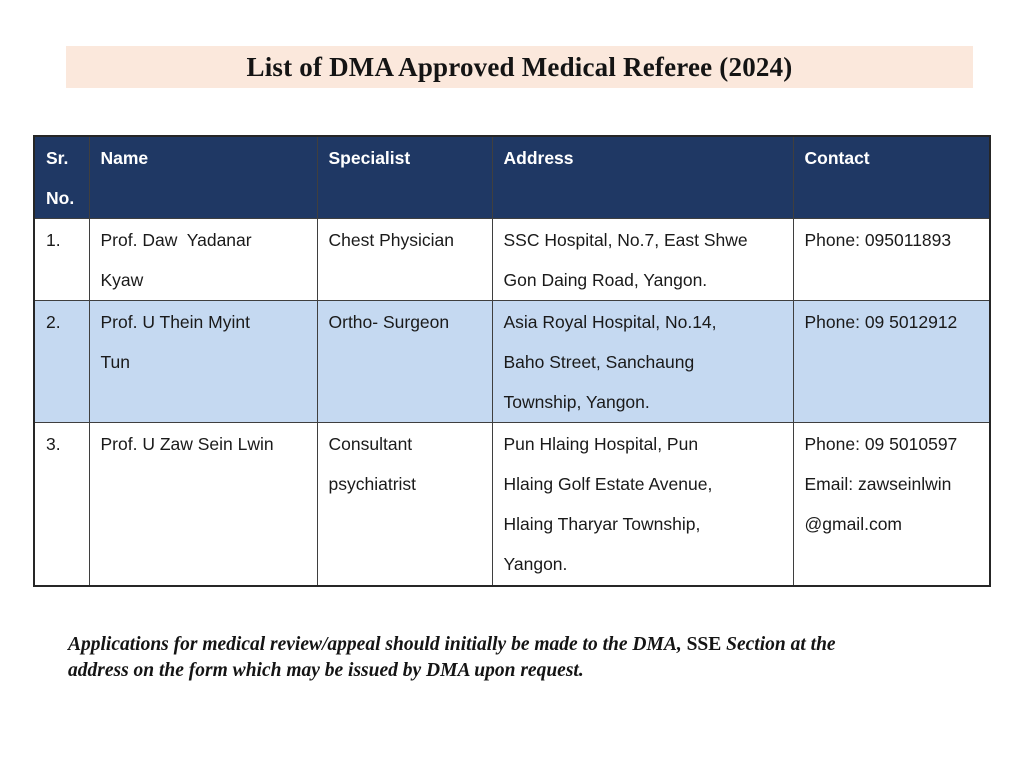 The height and width of the screenshot is (782, 1023). Describe the element at coordinates (61, 361) in the screenshot. I see `cell-sr-no: 2.` at that location.